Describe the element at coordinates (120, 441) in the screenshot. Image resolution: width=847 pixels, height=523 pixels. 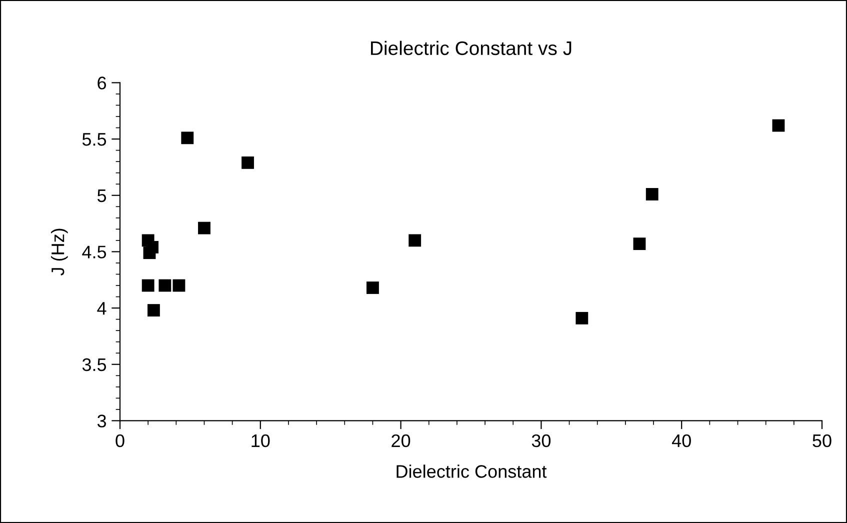
I see `x-tick-label: 0` at that location.